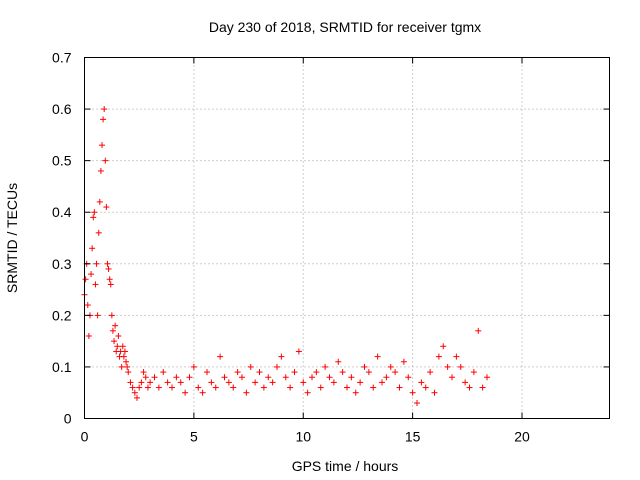 The height and width of the screenshot is (480, 640). Describe the element at coordinates (194, 437) in the screenshot. I see `x-tick-label: 5` at that location.